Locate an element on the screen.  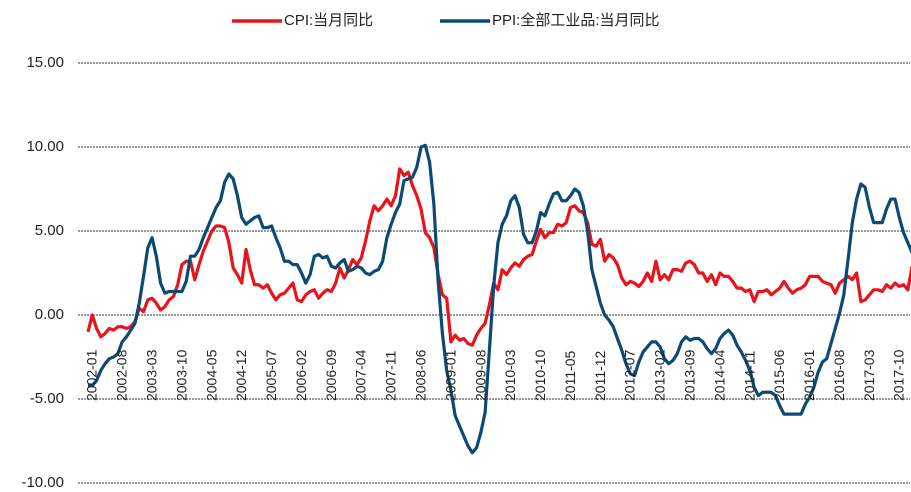
x-tick-label: 2002-01 is located at coordinates (92, 375).